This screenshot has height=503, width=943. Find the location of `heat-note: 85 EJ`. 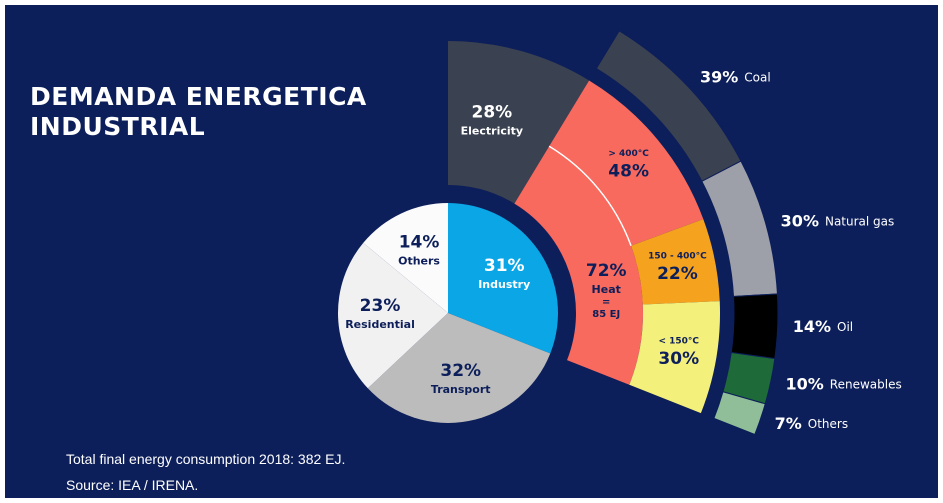

heat-note: 85 EJ is located at coordinates (606, 314).